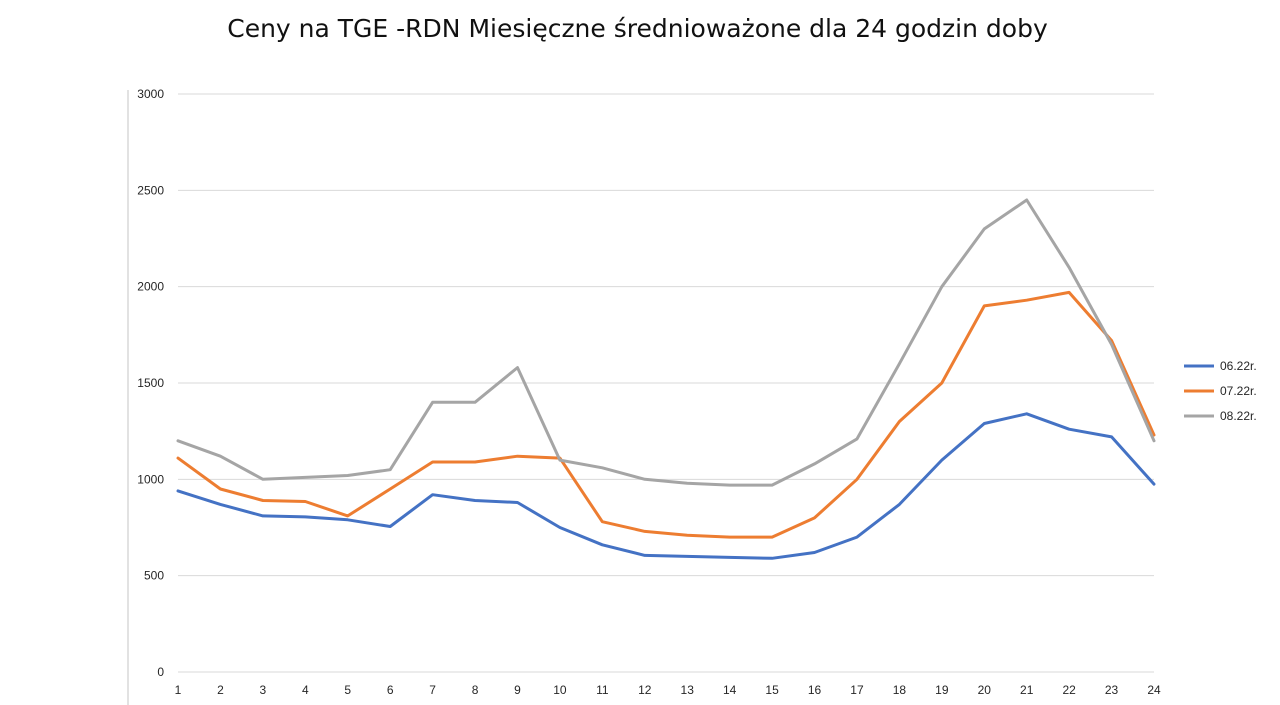 The image size is (1280, 705). I want to click on x-tick-label-19: 19, so click(942, 690).